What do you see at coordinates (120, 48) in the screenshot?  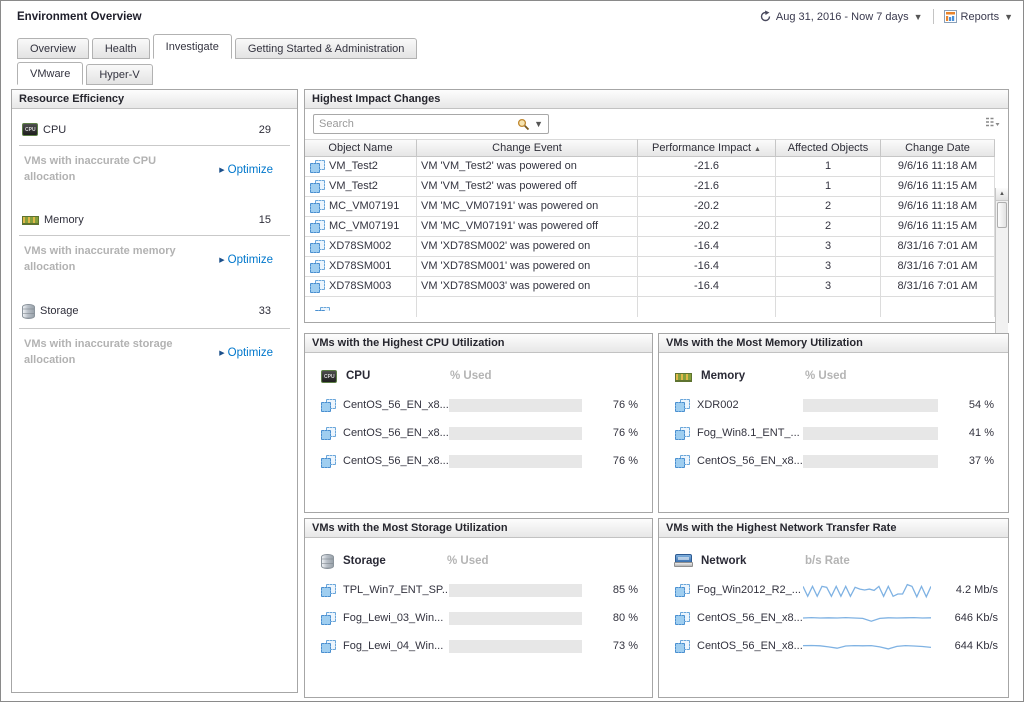 I see `tab-health: Health` at bounding box center [120, 48].